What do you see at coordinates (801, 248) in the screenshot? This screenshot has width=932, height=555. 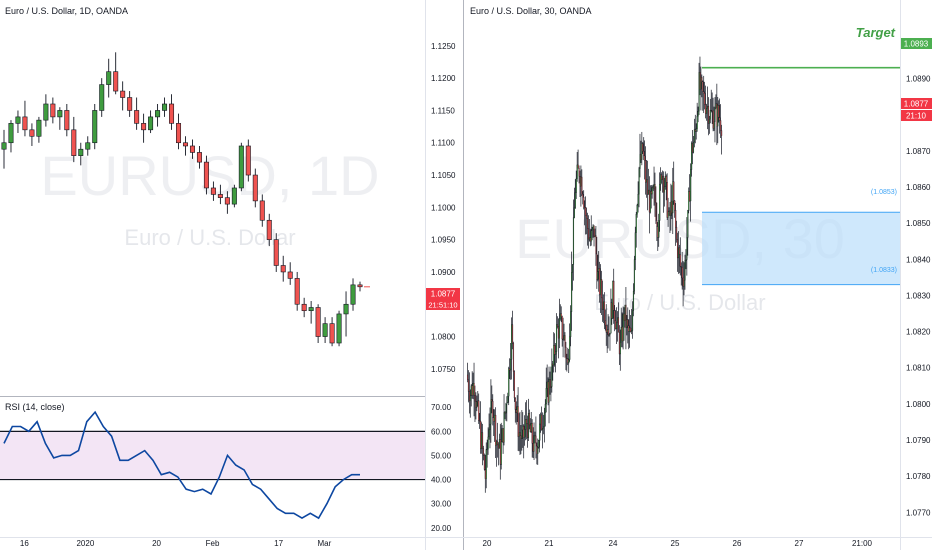 I see `price-zone-box` at bounding box center [801, 248].